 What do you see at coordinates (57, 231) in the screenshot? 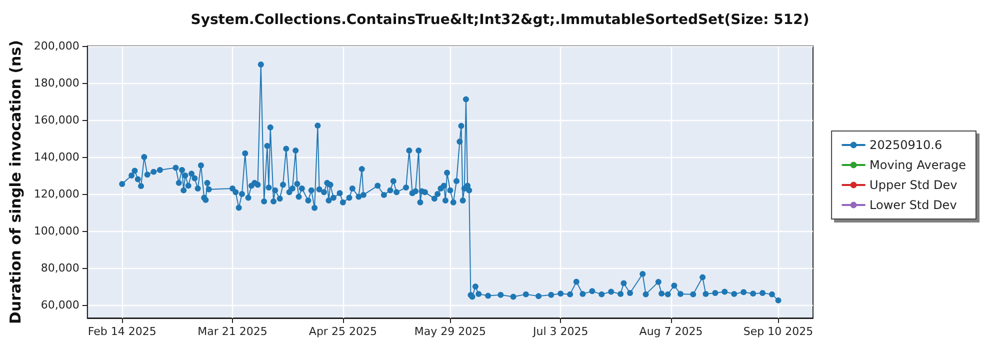
I see `y-tick-label: 100,000` at bounding box center [57, 231].